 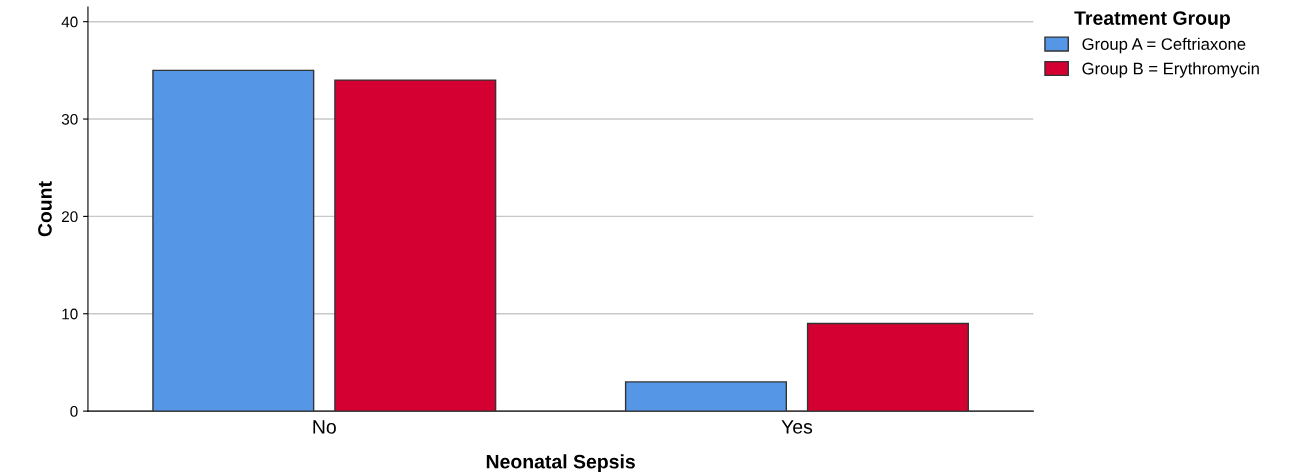 What do you see at coordinates (70, 217) in the screenshot?
I see `y-tick-label: 20` at bounding box center [70, 217].